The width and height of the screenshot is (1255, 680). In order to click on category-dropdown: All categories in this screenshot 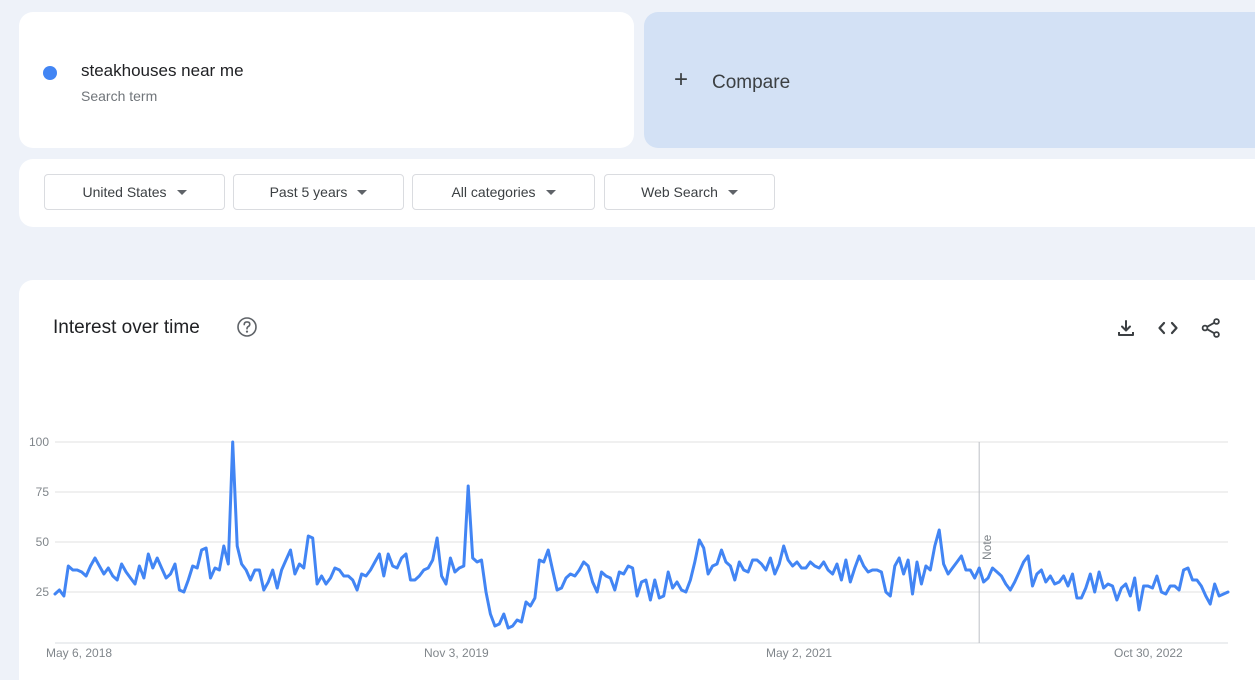, I will do `click(503, 192)`.